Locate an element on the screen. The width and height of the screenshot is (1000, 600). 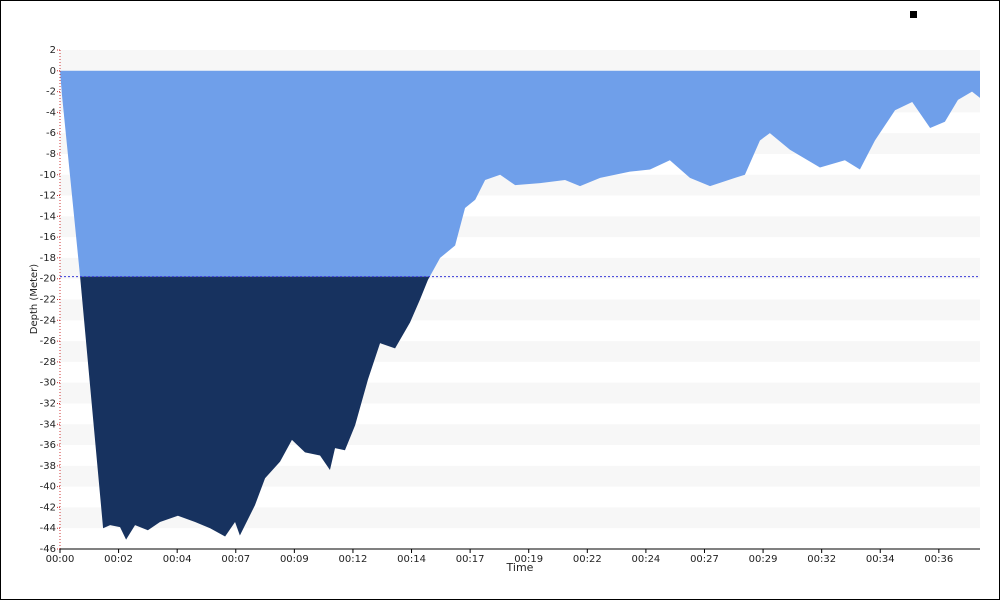
x-tick-label: 00:00 is located at coordinates (60, 559).